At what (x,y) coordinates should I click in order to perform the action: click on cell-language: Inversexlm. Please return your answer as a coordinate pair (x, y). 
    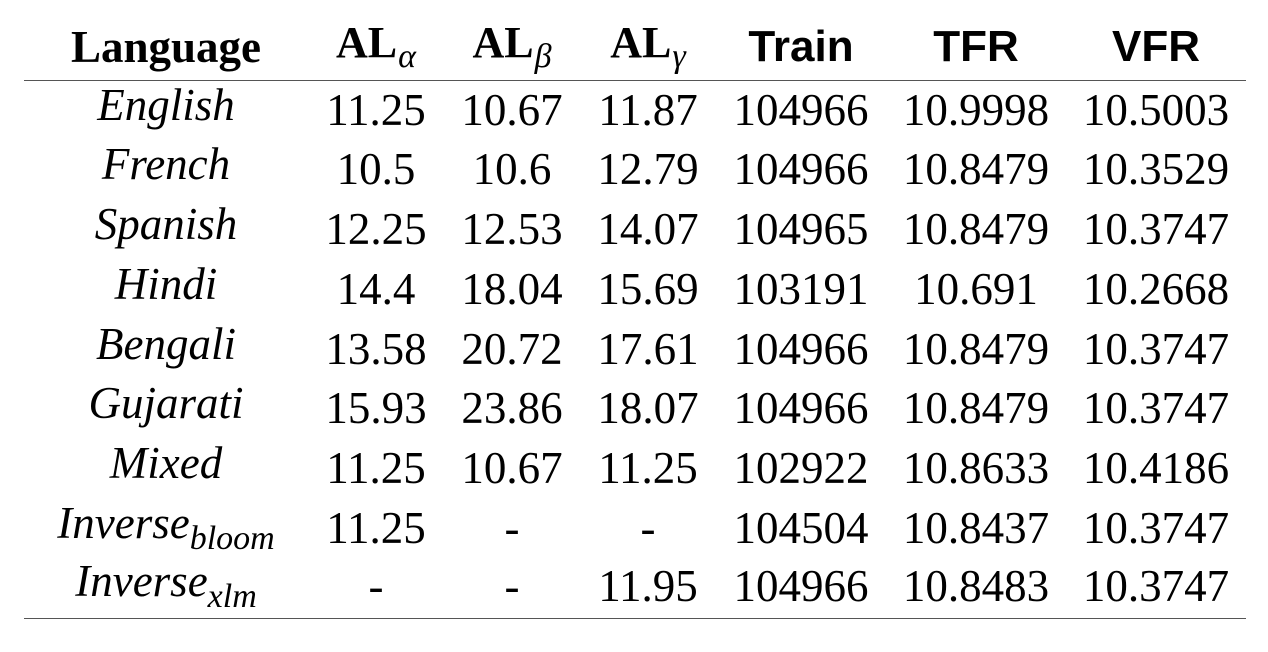
    Looking at the image, I should click on (166, 588).